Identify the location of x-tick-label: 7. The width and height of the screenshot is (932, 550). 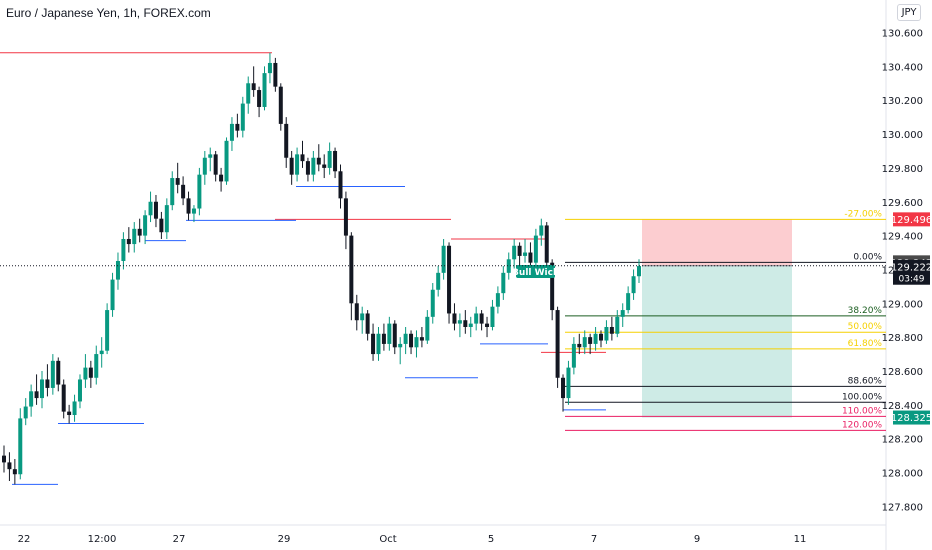
(594, 539).